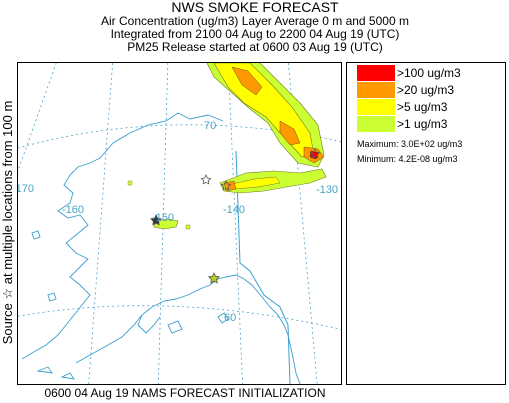  What do you see at coordinates (422, 107) in the screenshot?
I see `legend-label: >5 ug/m3` at bounding box center [422, 107].